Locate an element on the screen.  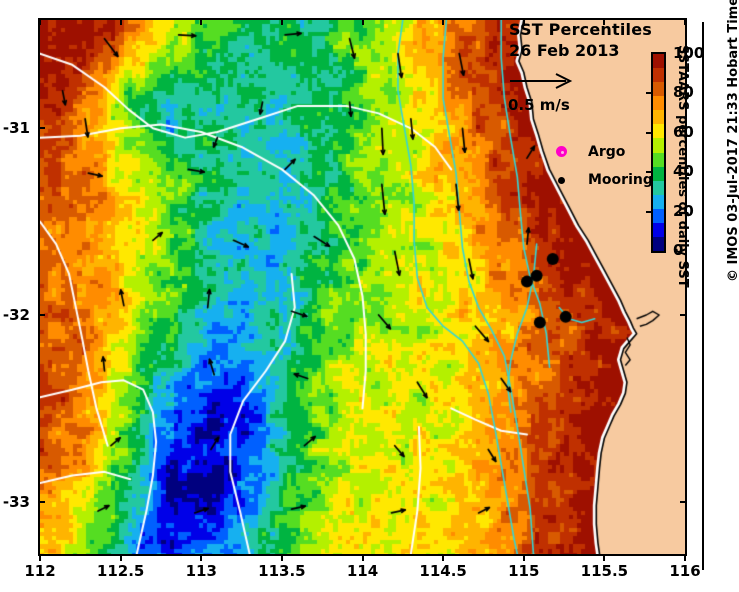
colorbar-tick-label: 40 is located at coordinates (683, 171).